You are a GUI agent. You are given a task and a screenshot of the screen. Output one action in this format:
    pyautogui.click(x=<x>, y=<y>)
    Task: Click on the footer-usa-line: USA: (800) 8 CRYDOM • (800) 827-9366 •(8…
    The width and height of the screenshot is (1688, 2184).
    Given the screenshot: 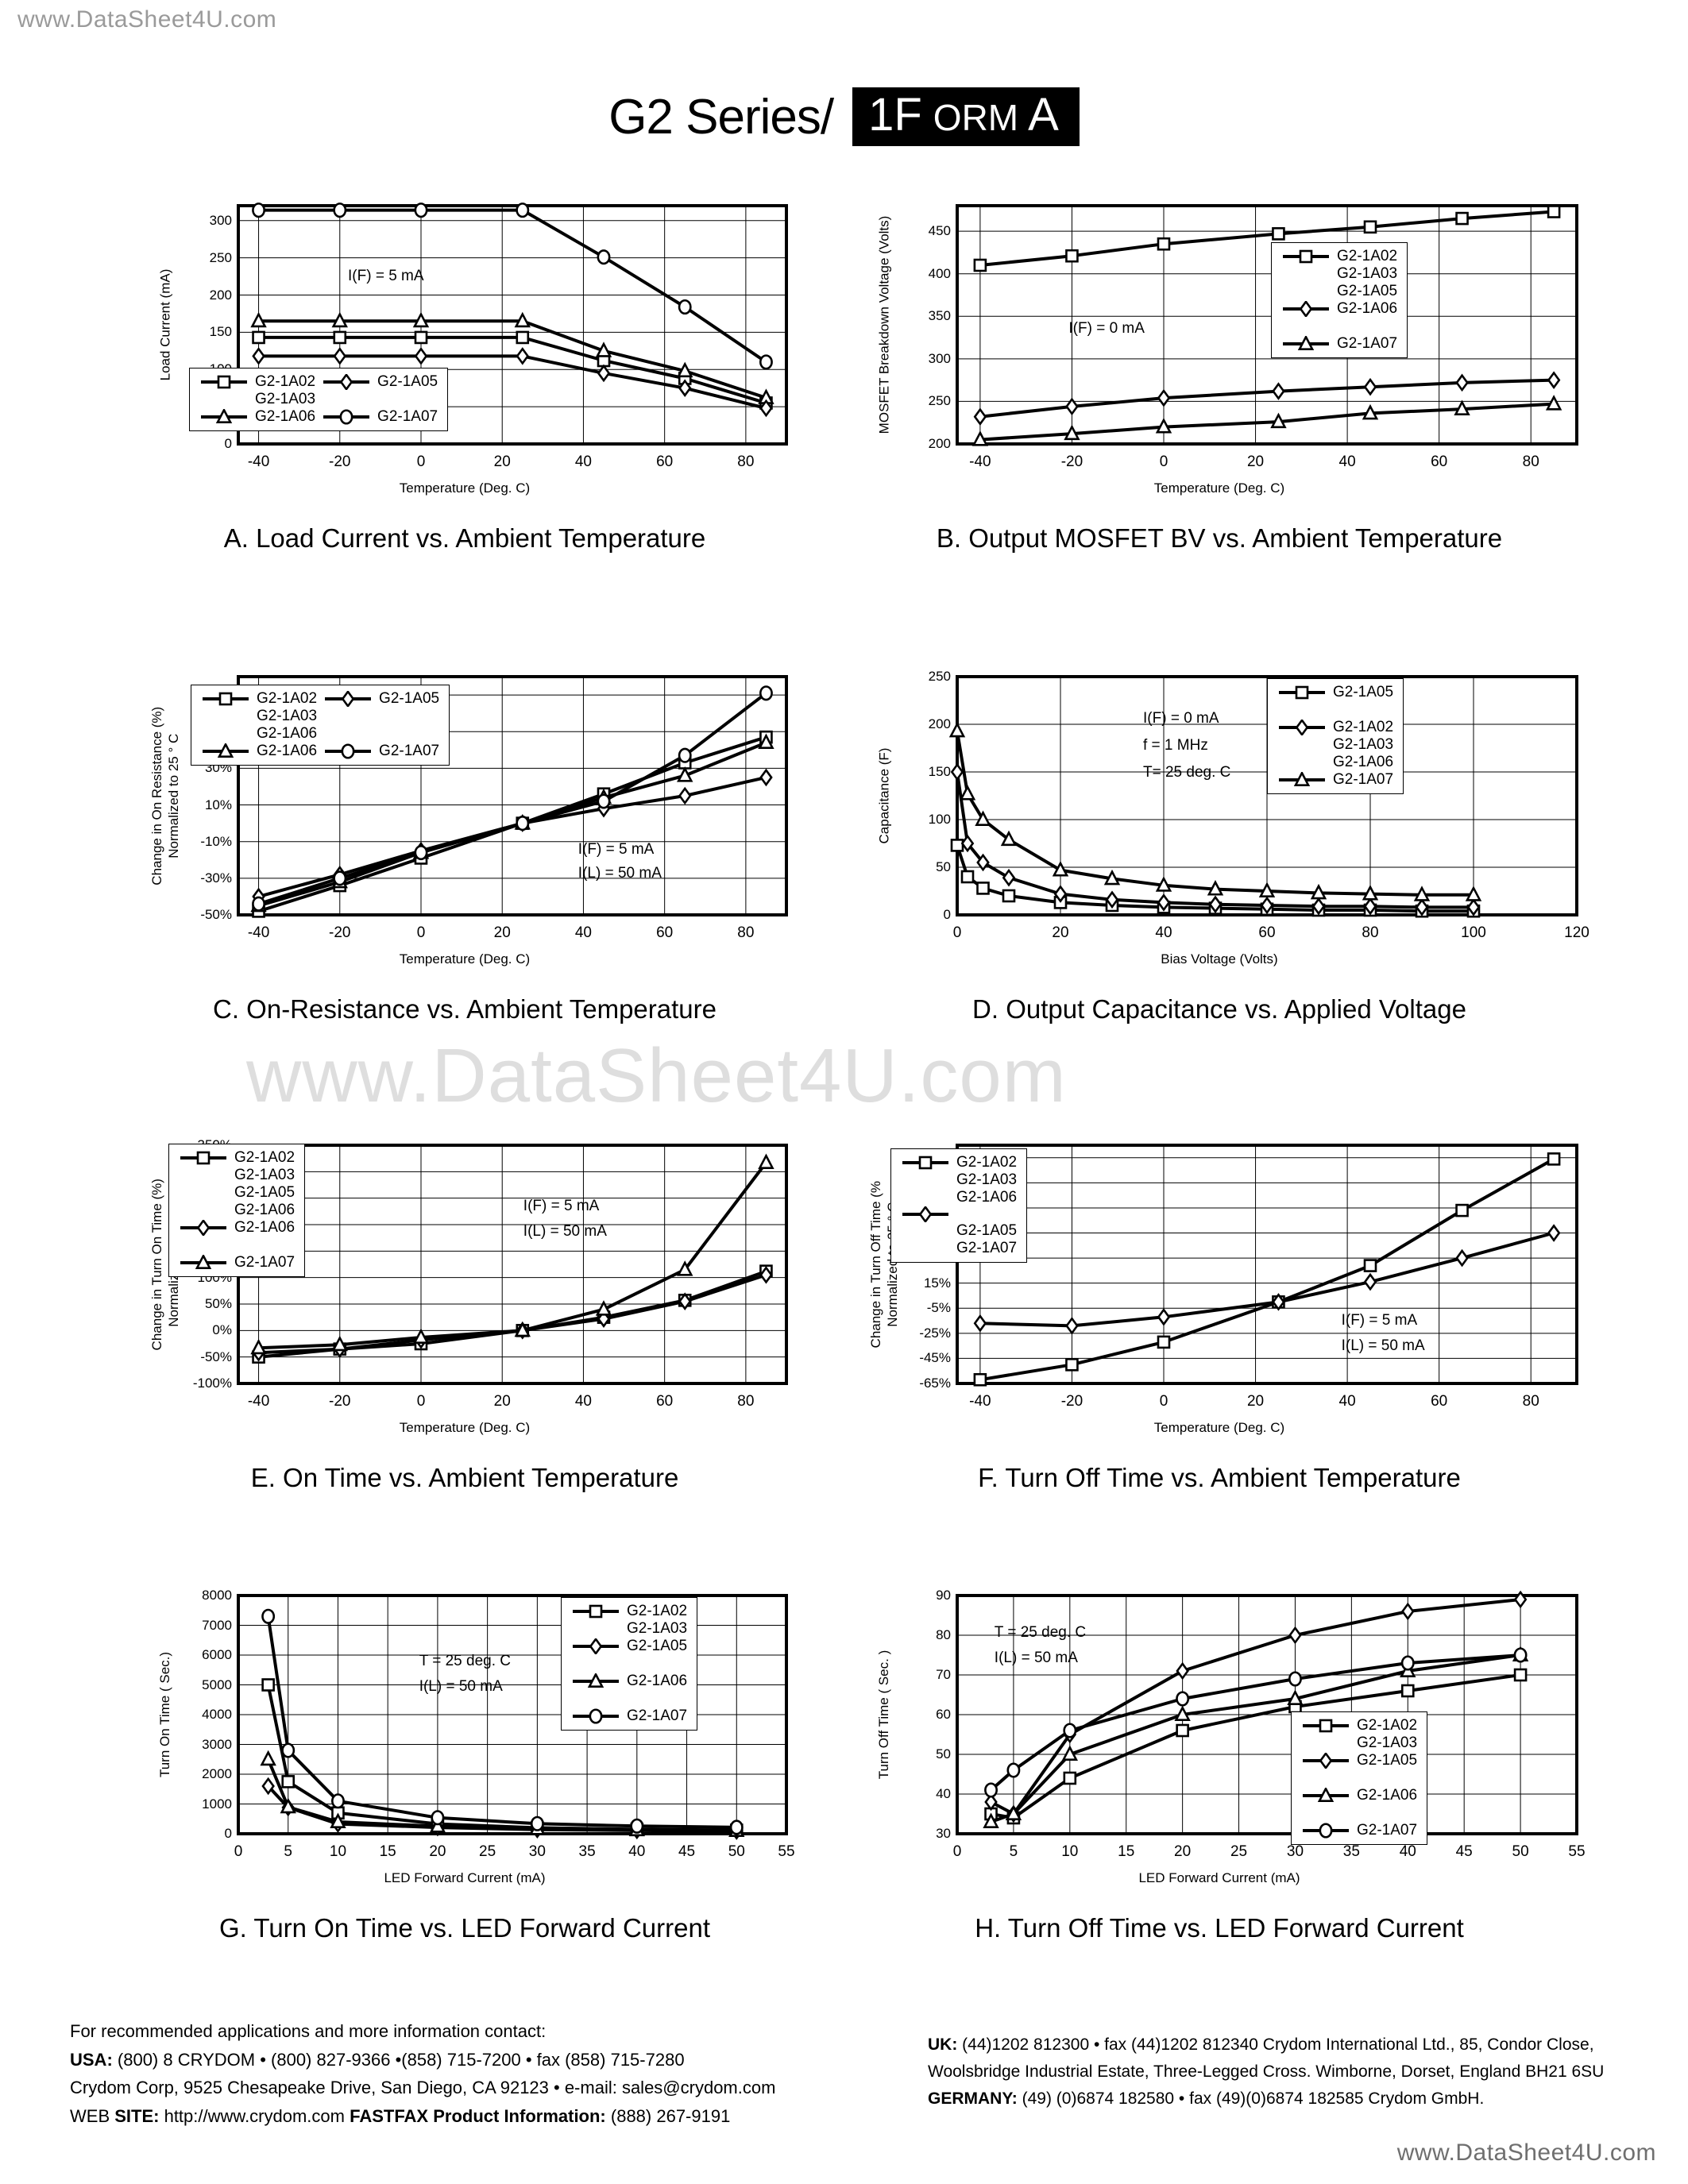 What is the action you would take?
    pyautogui.click(x=422, y=2060)
    